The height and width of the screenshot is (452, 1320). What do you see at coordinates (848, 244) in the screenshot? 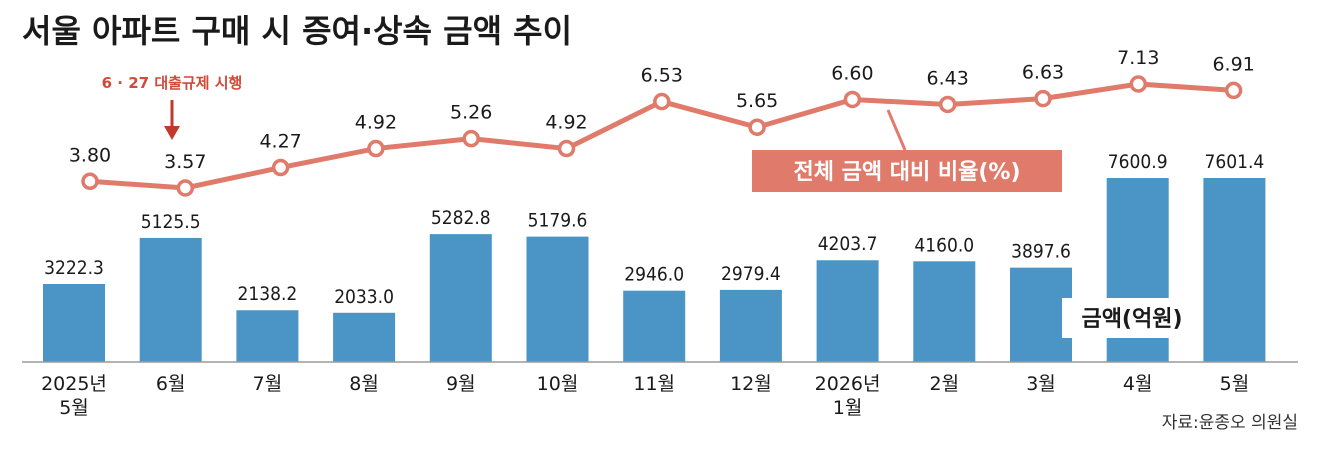
I see `bar-value-label-8: 4203.7` at bounding box center [848, 244].